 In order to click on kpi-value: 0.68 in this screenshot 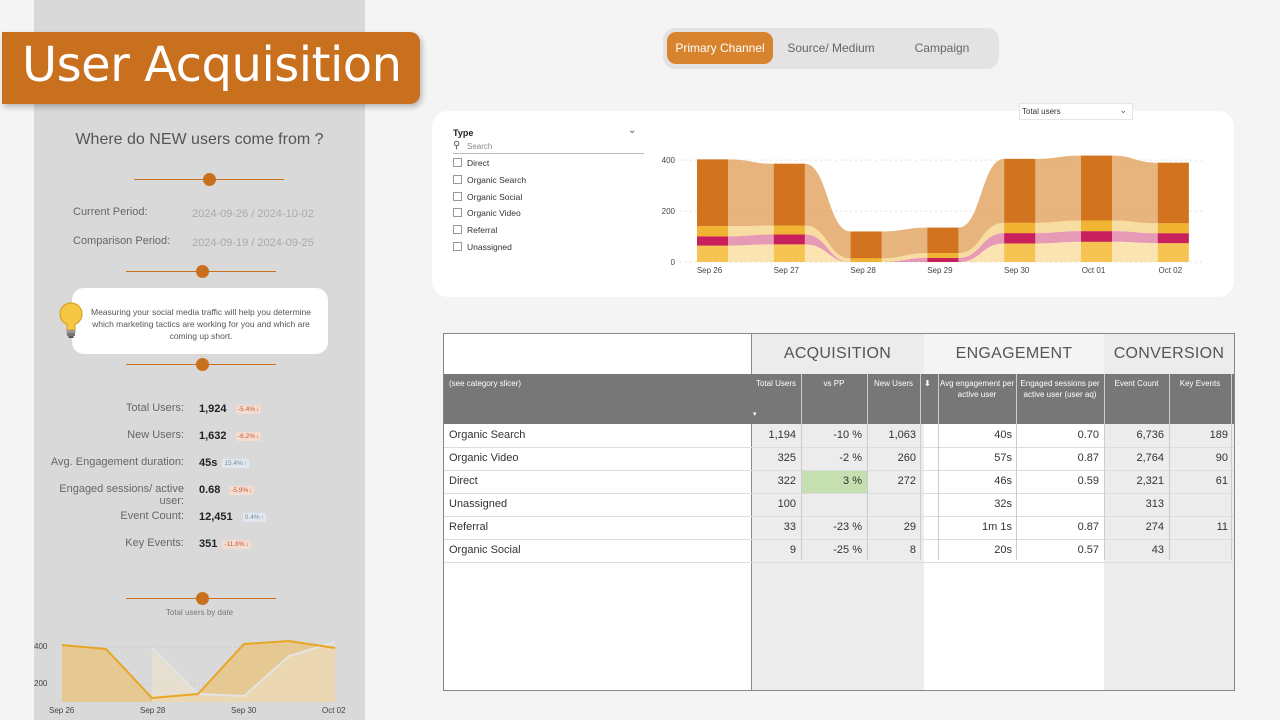, I will do `click(210, 490)`.